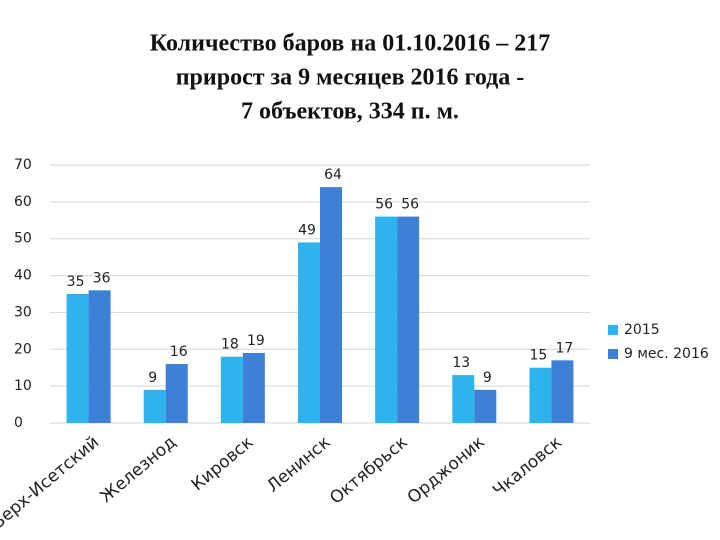 The height and width of the screenshot is (540, 720). Describe the element at coordinates (527, 466) in the screenshot. I see `x-tick-label: Чкаловск` at that location.